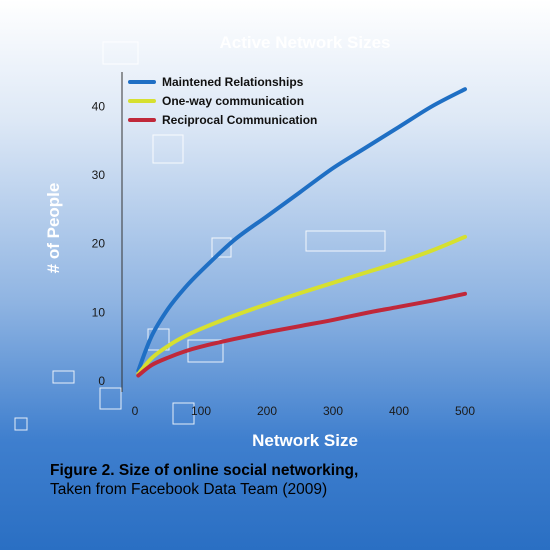 The image size is (550, 550). I want to click on y-tick-label: 20, so click(99, 244).